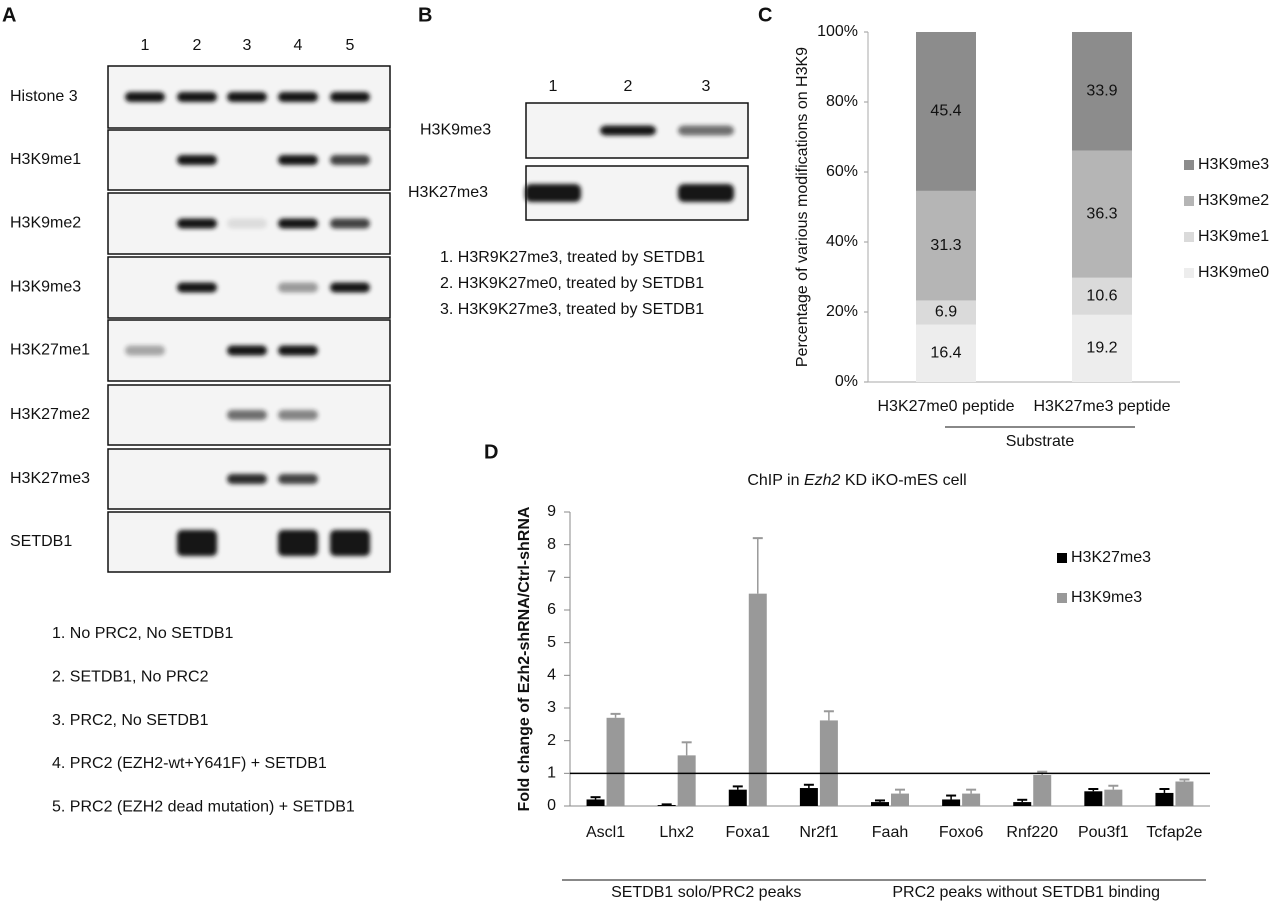 This screenshot has width=1280, height=905. What do you see at coordinates (551, 511) in the screenshot?
I see `y-tick-label: 9` at bounding box center [551, 511].